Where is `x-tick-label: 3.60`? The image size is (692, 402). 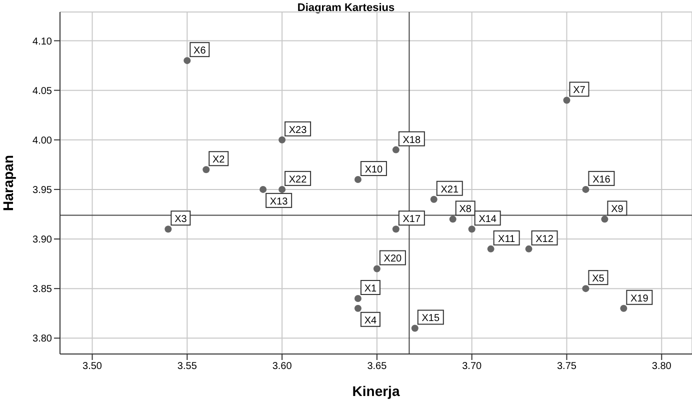
x-tick-label: 3.60 is located at coordinates (282, 366).